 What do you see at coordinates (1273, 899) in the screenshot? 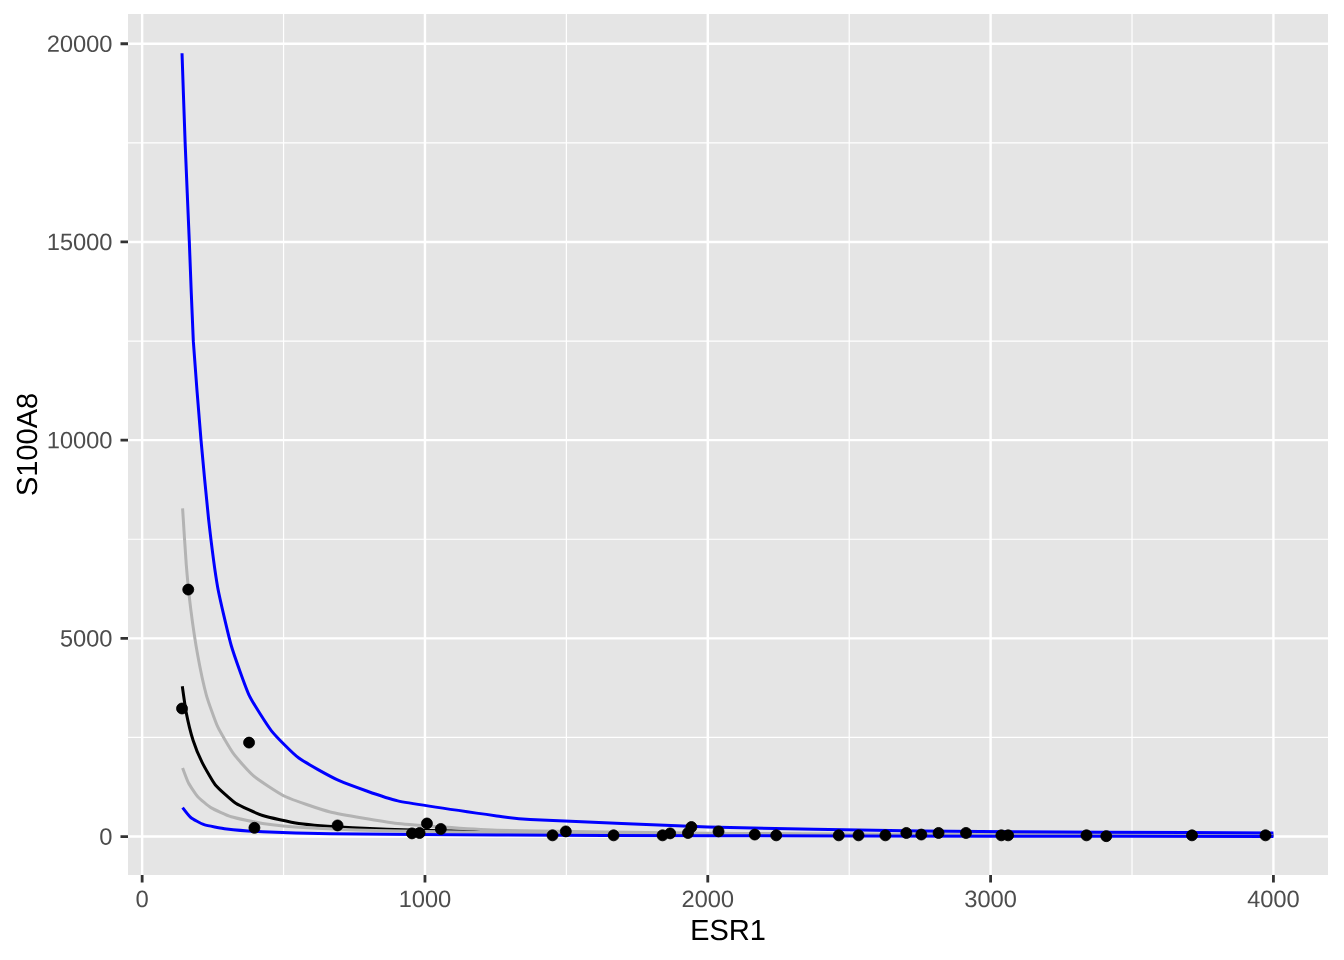
I see `x-tick-label: 4000` at bounding box center [1273, 899].